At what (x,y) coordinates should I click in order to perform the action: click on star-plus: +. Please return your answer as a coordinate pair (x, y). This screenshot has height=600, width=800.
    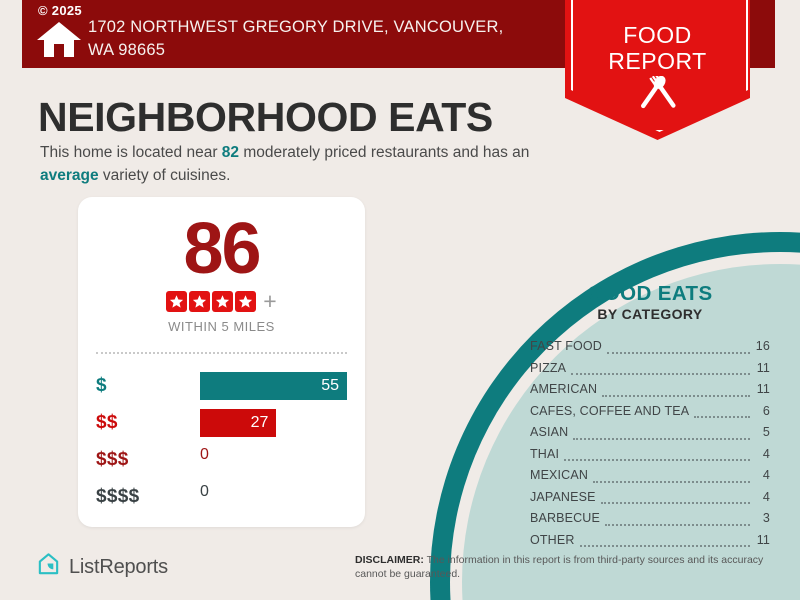
    Looking at the image, I should click on (270, 301).